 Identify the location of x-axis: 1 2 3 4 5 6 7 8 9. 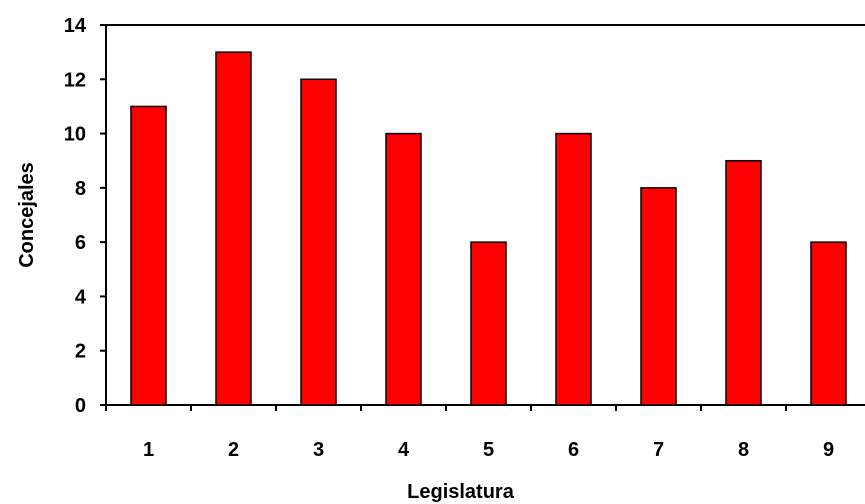
(469, 433).